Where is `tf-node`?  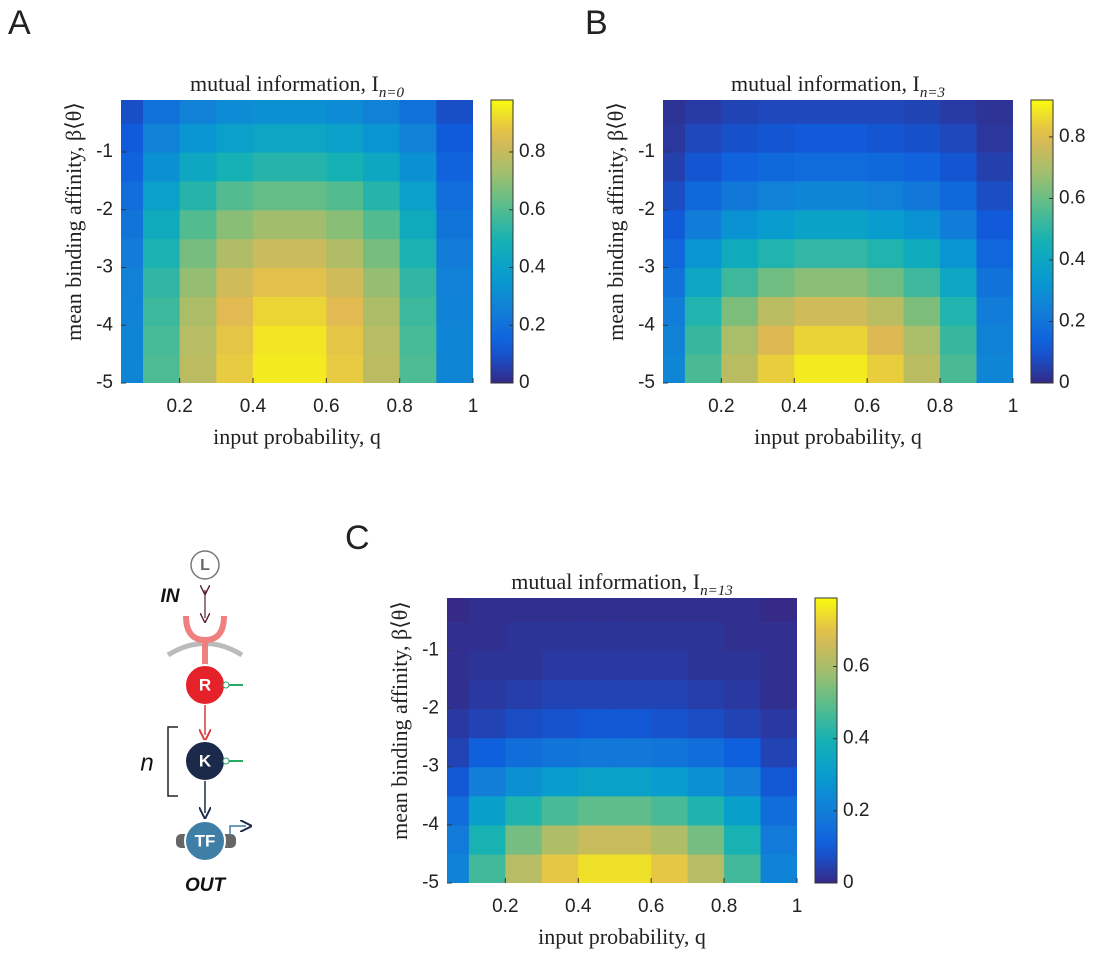
tf-node is located at coordinates (205, 841).